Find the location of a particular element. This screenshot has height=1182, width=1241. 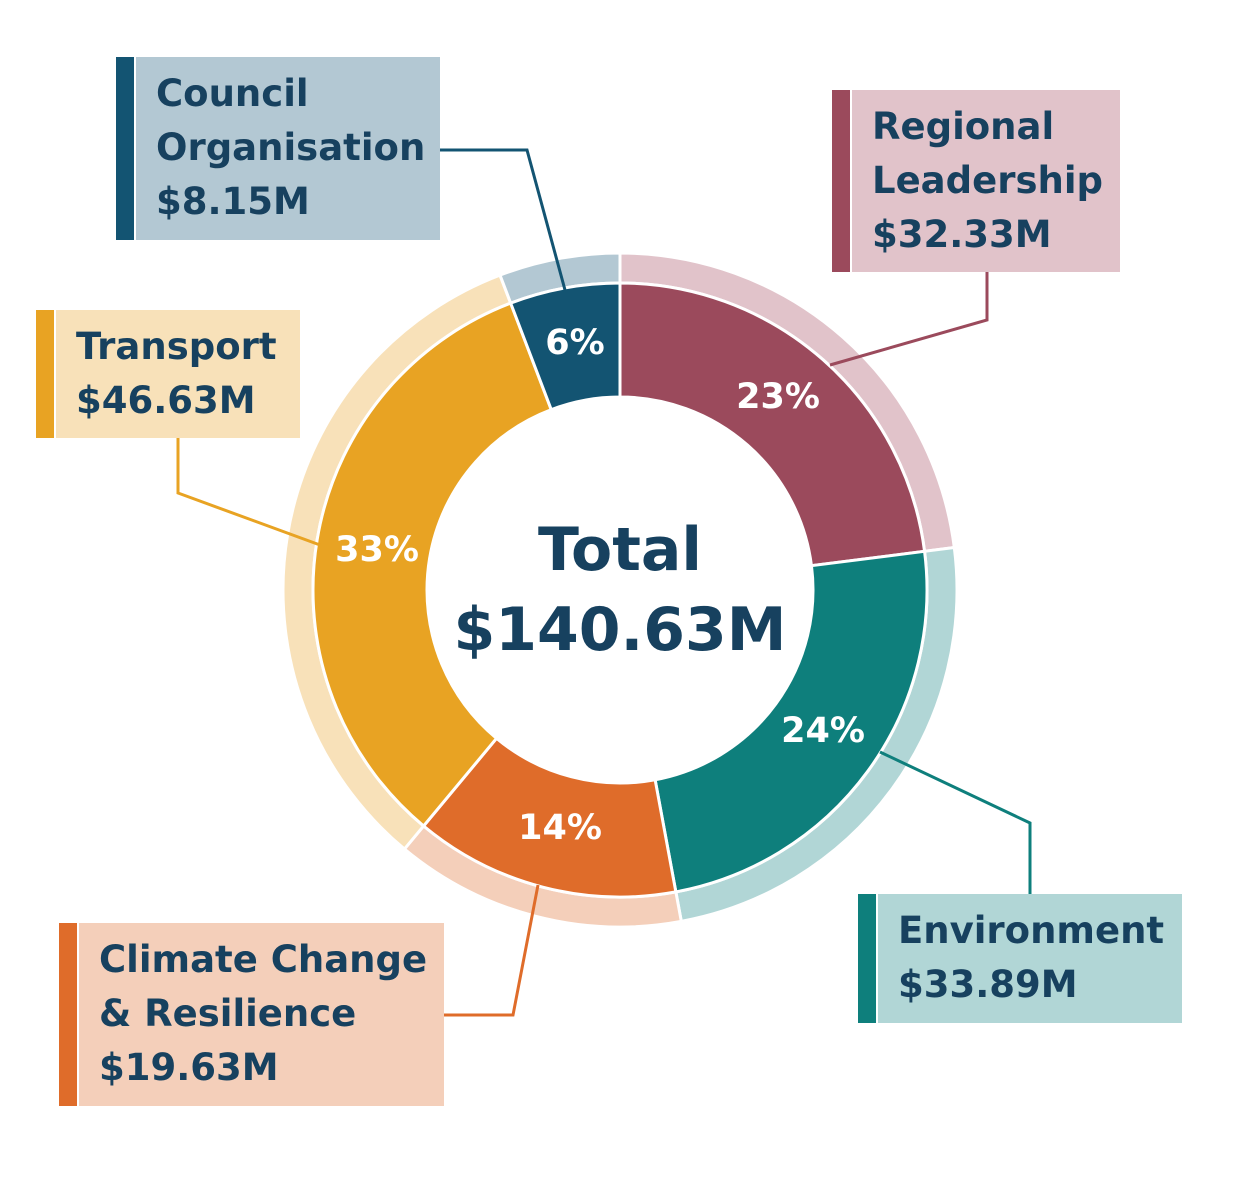

legend-council-organisation: Council Organisation $8.15M is located at coordinates (278, 148).